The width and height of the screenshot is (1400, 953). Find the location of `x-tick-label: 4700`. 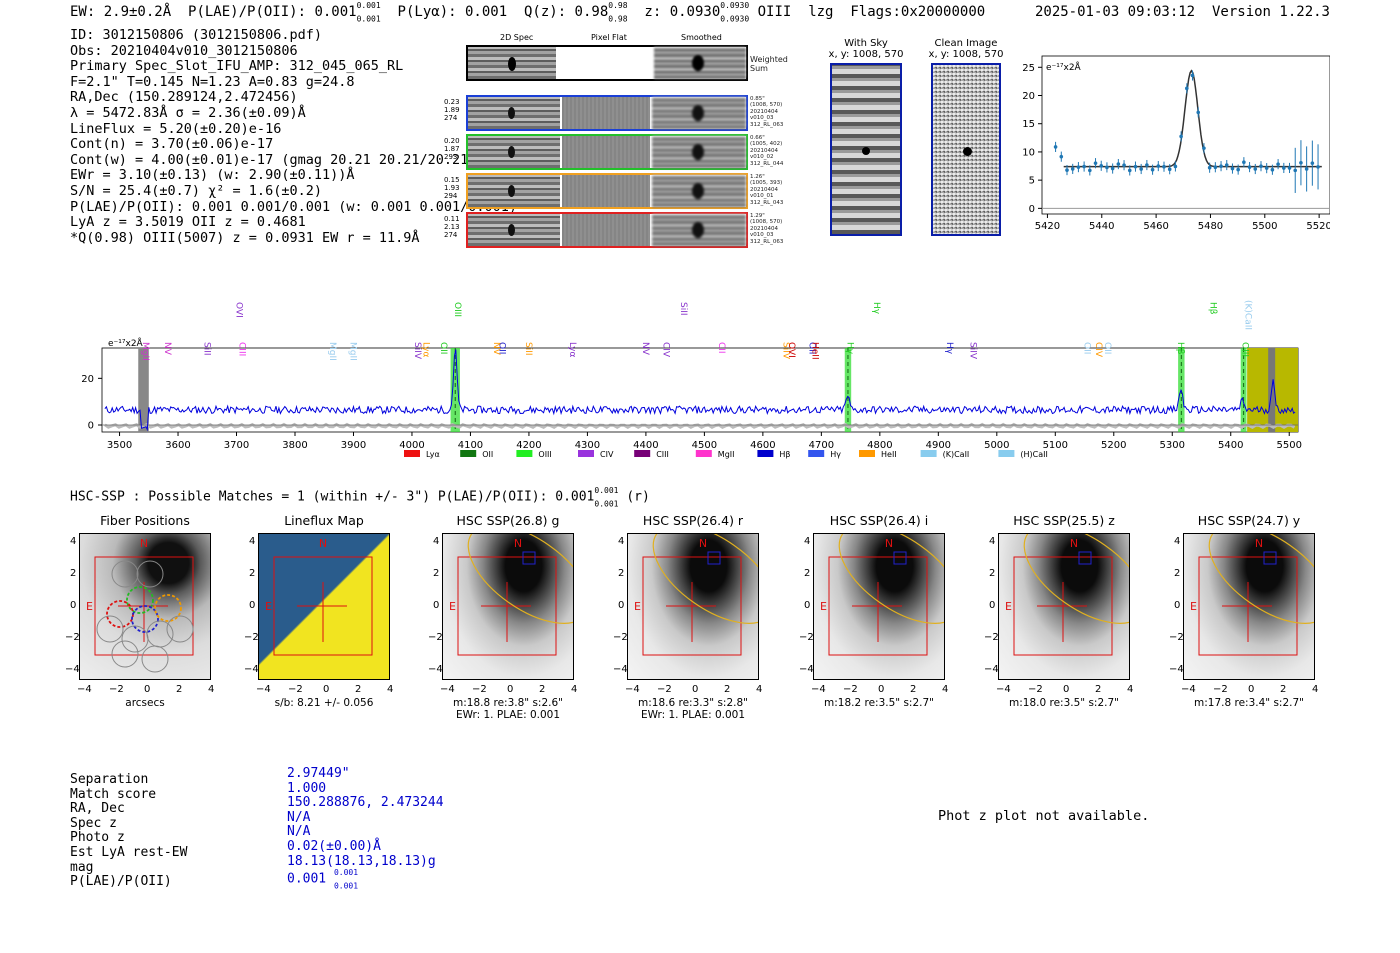

x-tick-label: 4700 is located at coordinates (821, 445).